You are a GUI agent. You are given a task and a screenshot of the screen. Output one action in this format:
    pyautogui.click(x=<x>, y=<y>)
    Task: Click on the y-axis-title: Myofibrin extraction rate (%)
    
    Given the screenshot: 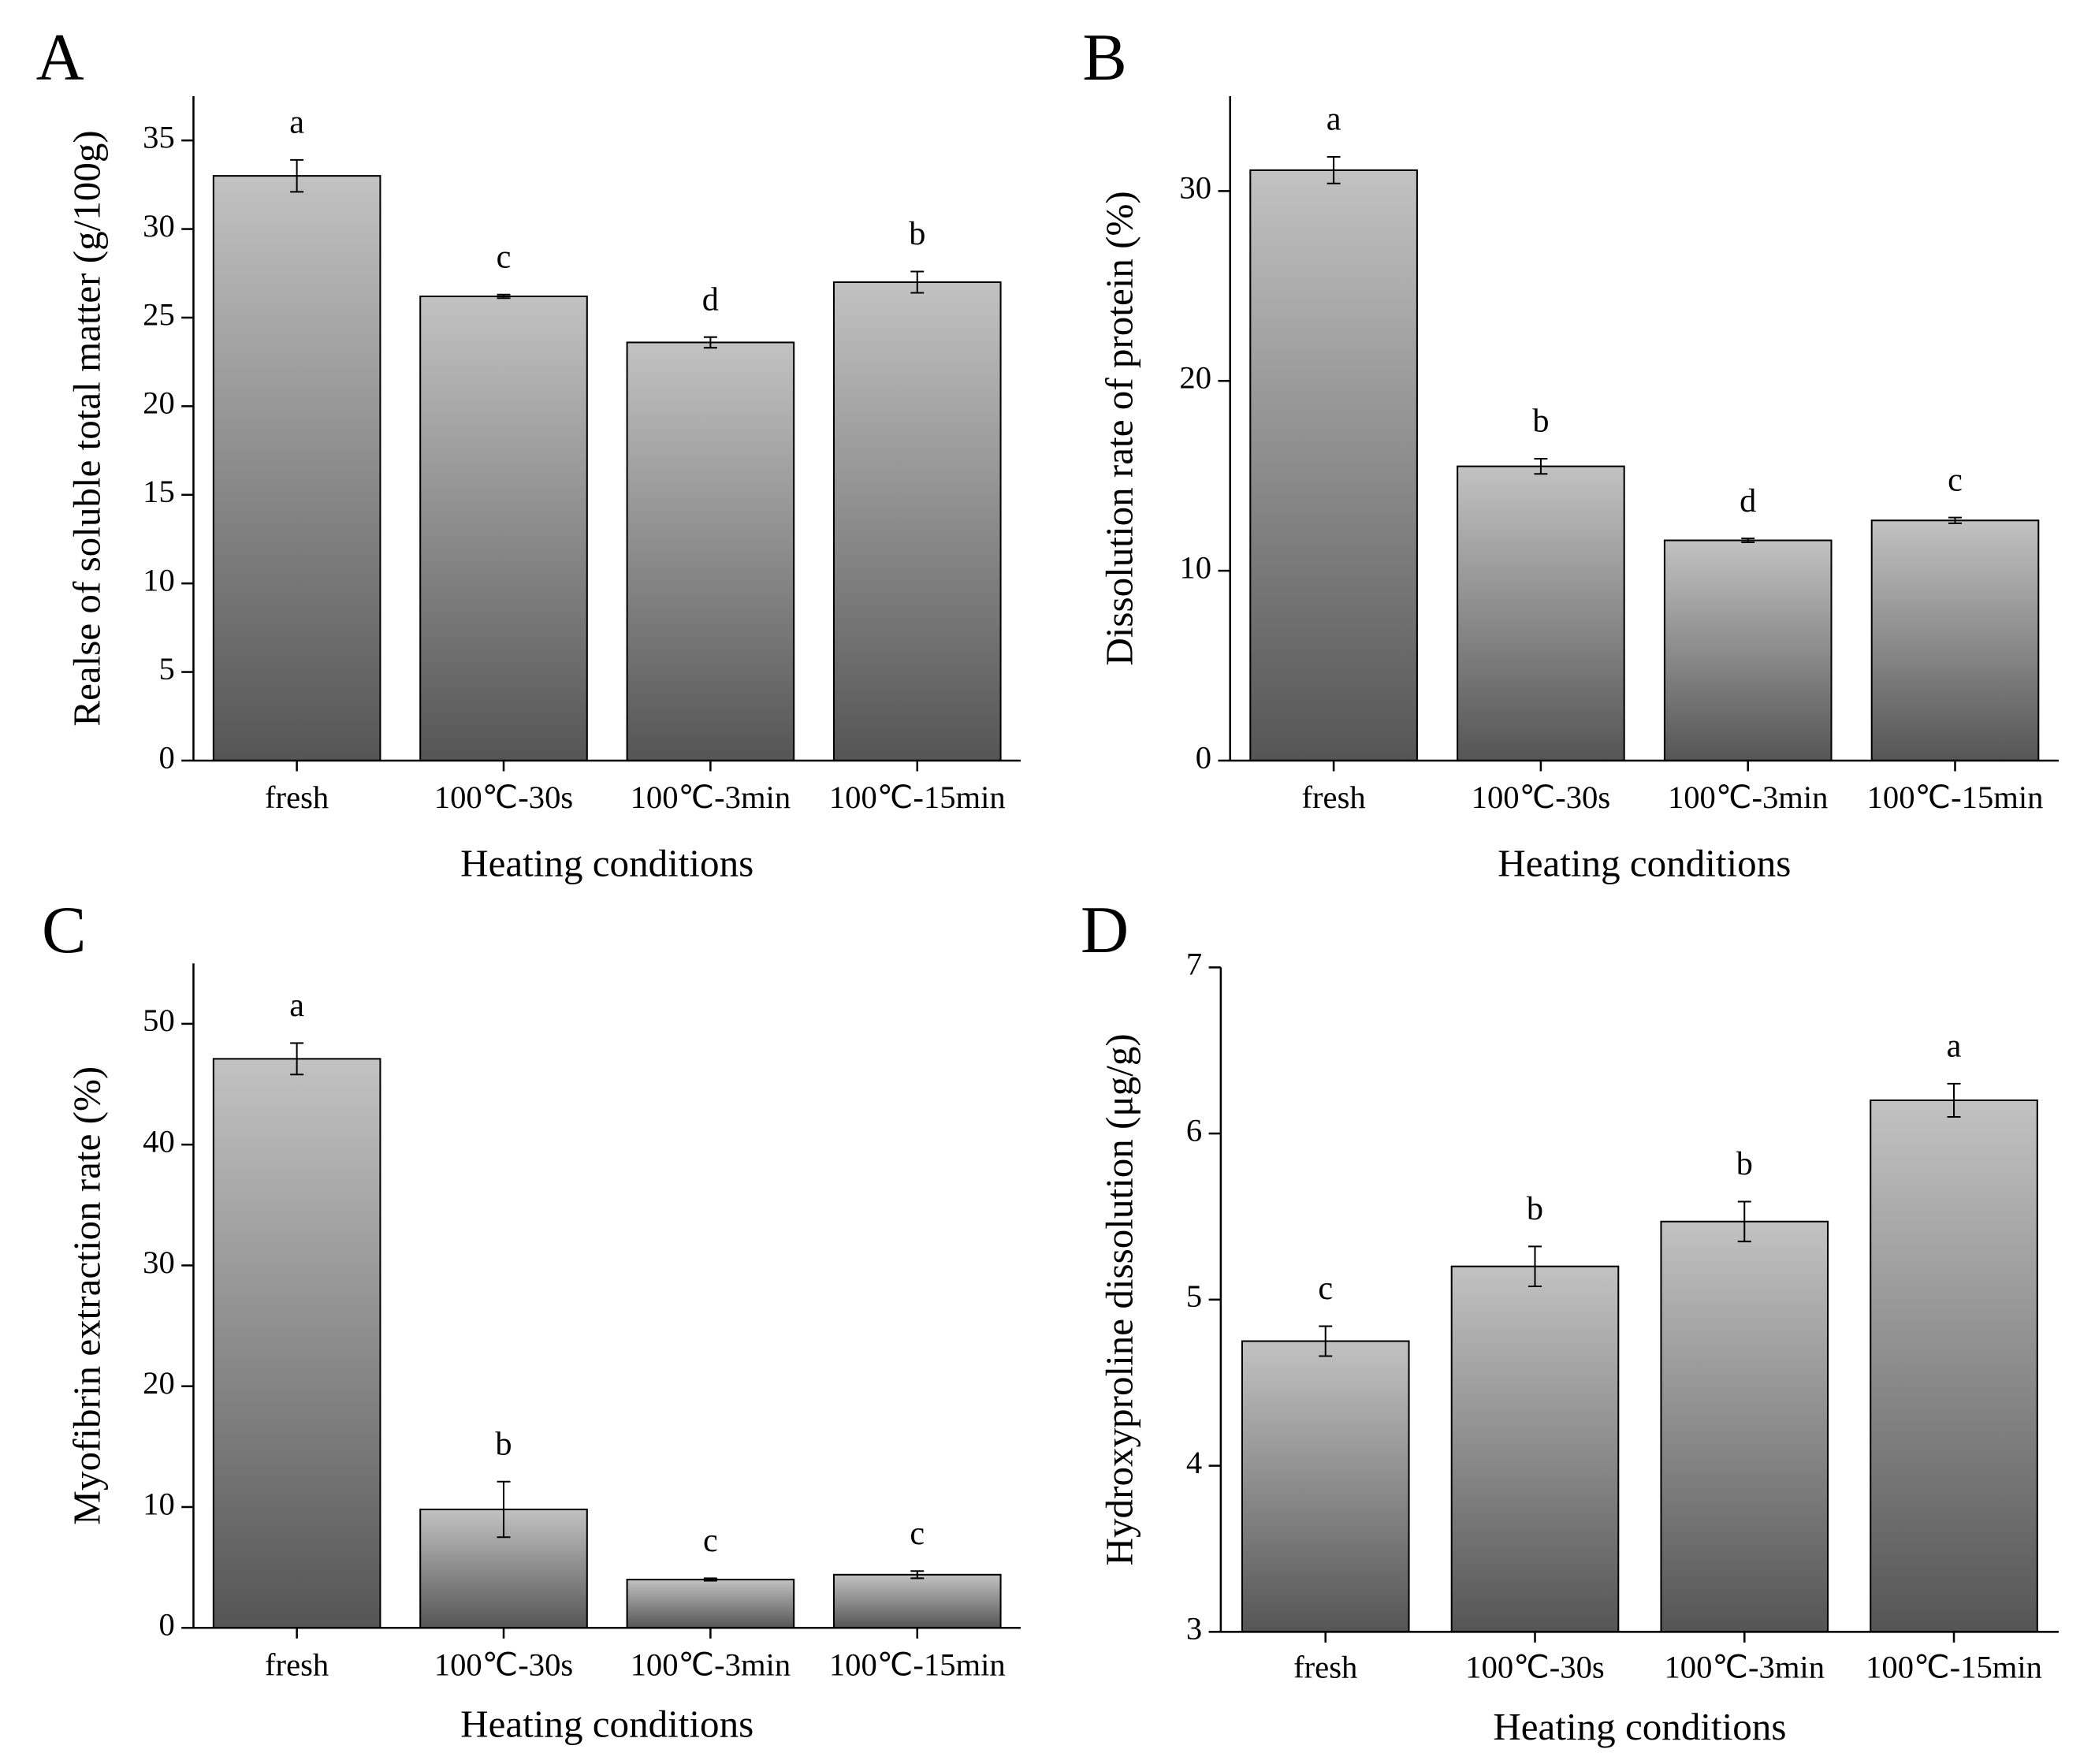 What is the action you would take?
    pyautogui.click(x=86, y=1295)
    